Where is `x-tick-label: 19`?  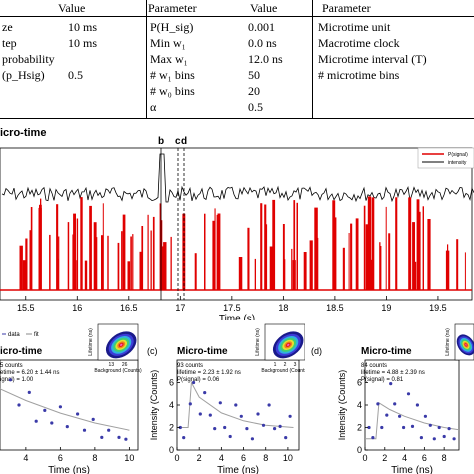
x-tick-label: 19 is located at coordinates (386, 308).